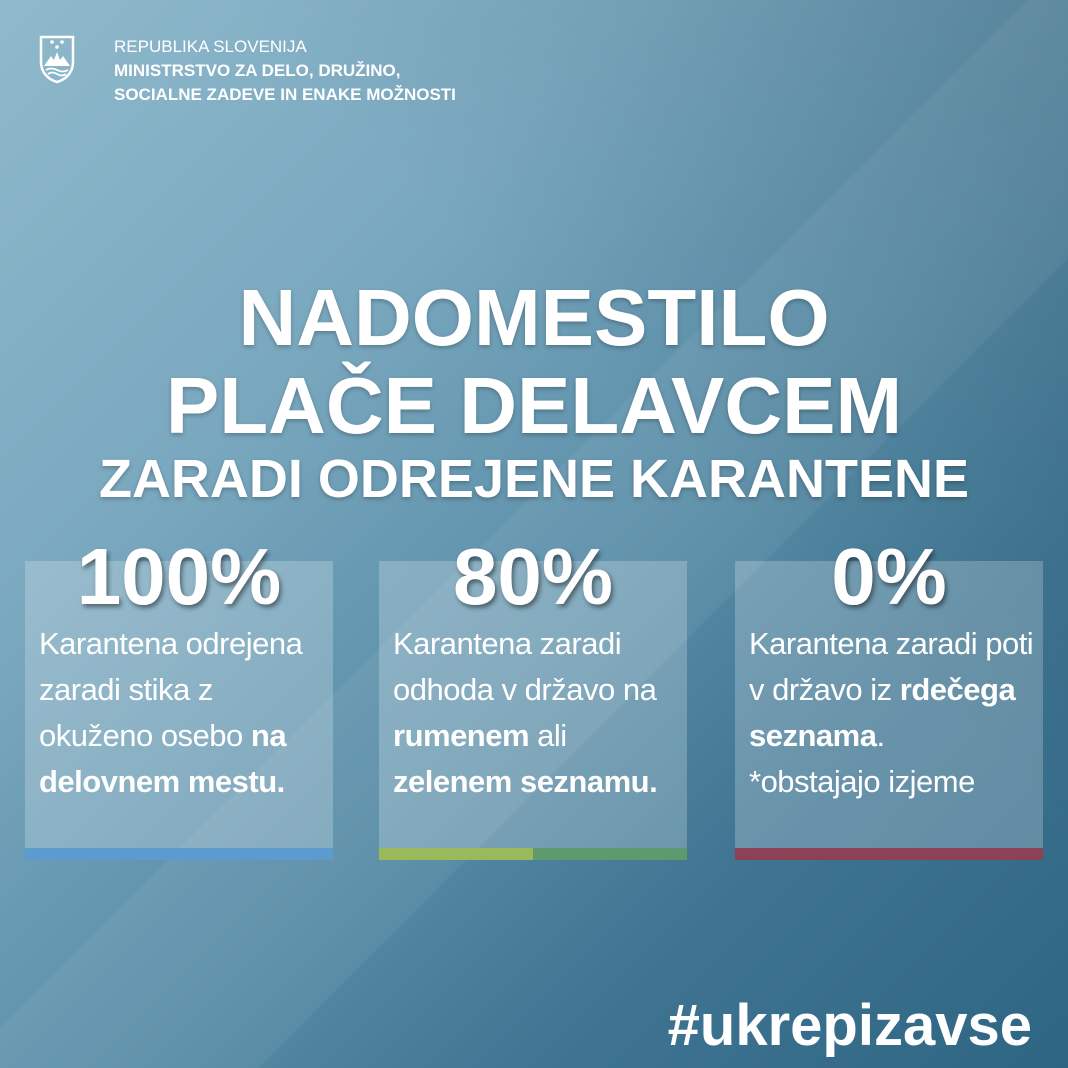  What do you see at coordinates (210, 46) in the screenshot?
I see `header-line1: REPUBLIKA SLOVENIJA` at bounding box center [210, 46].